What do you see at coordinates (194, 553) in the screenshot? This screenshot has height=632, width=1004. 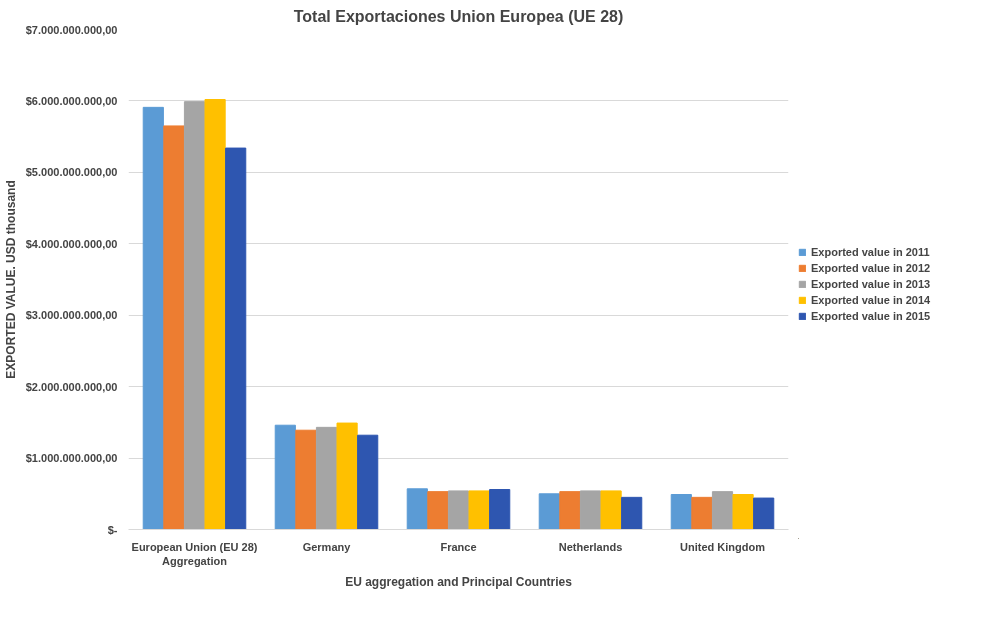 I see `x-tick-label: European Union (EU 28) Aggregation` at bounding box center [194, 553].